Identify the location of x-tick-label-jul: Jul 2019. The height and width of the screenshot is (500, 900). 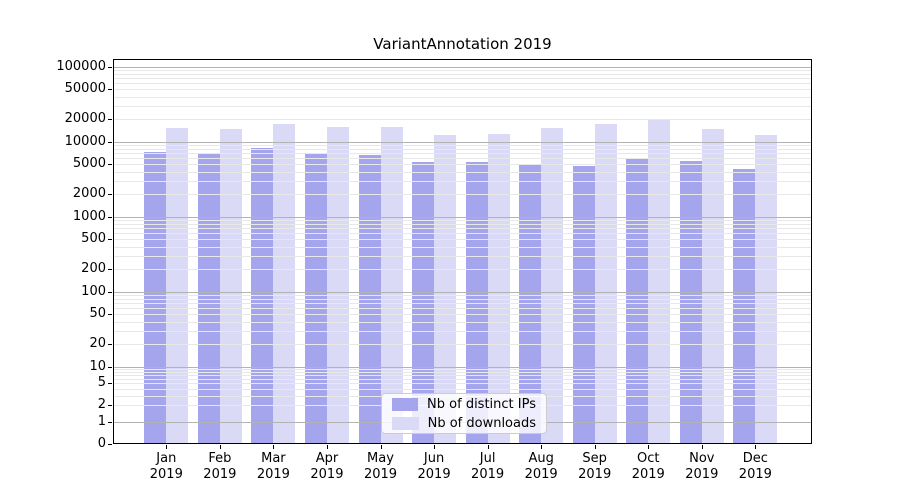
(488, 466).